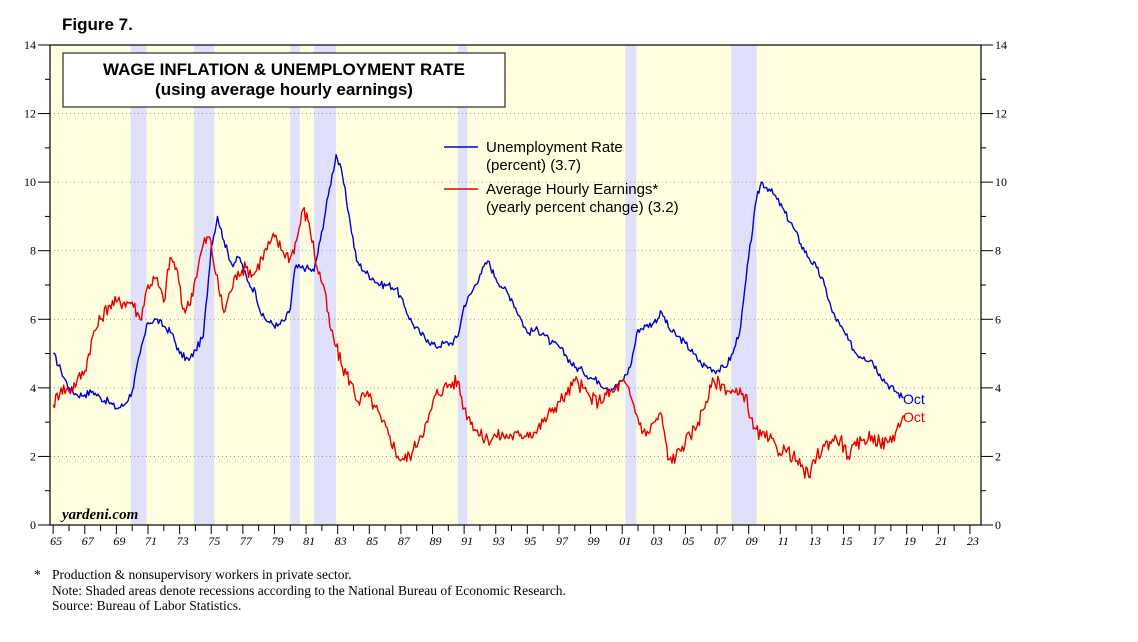  I want to click on y-tick-label-right-8: 8, so click(998, 251).